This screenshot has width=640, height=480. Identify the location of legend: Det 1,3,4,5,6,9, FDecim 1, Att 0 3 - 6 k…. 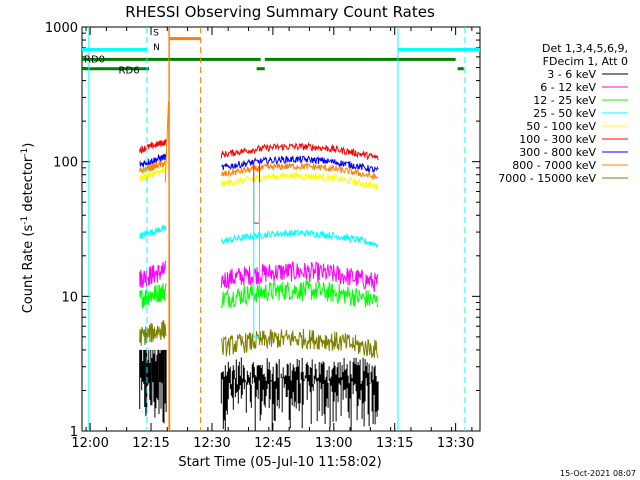
(563, 113).